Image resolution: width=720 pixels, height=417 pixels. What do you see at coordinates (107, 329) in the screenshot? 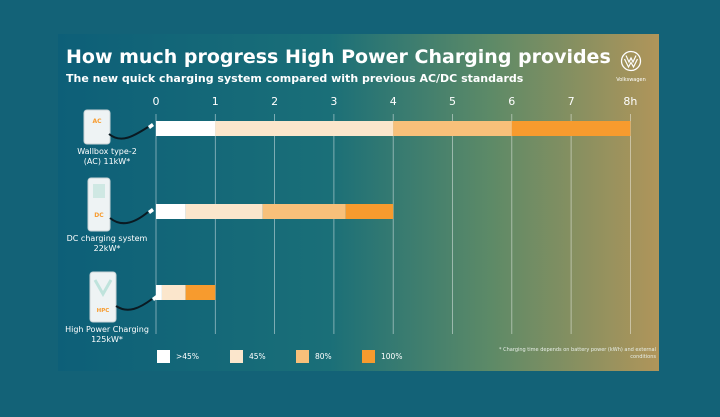
I see `charger-name: High Power Charging` at bounding box center [107, 329].